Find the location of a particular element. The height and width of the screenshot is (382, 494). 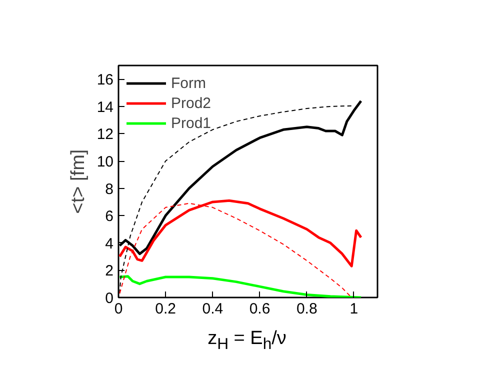

x-axis-title: z$_{H}$ = E$_{h}$/ν is located at coordinates (247, 341).